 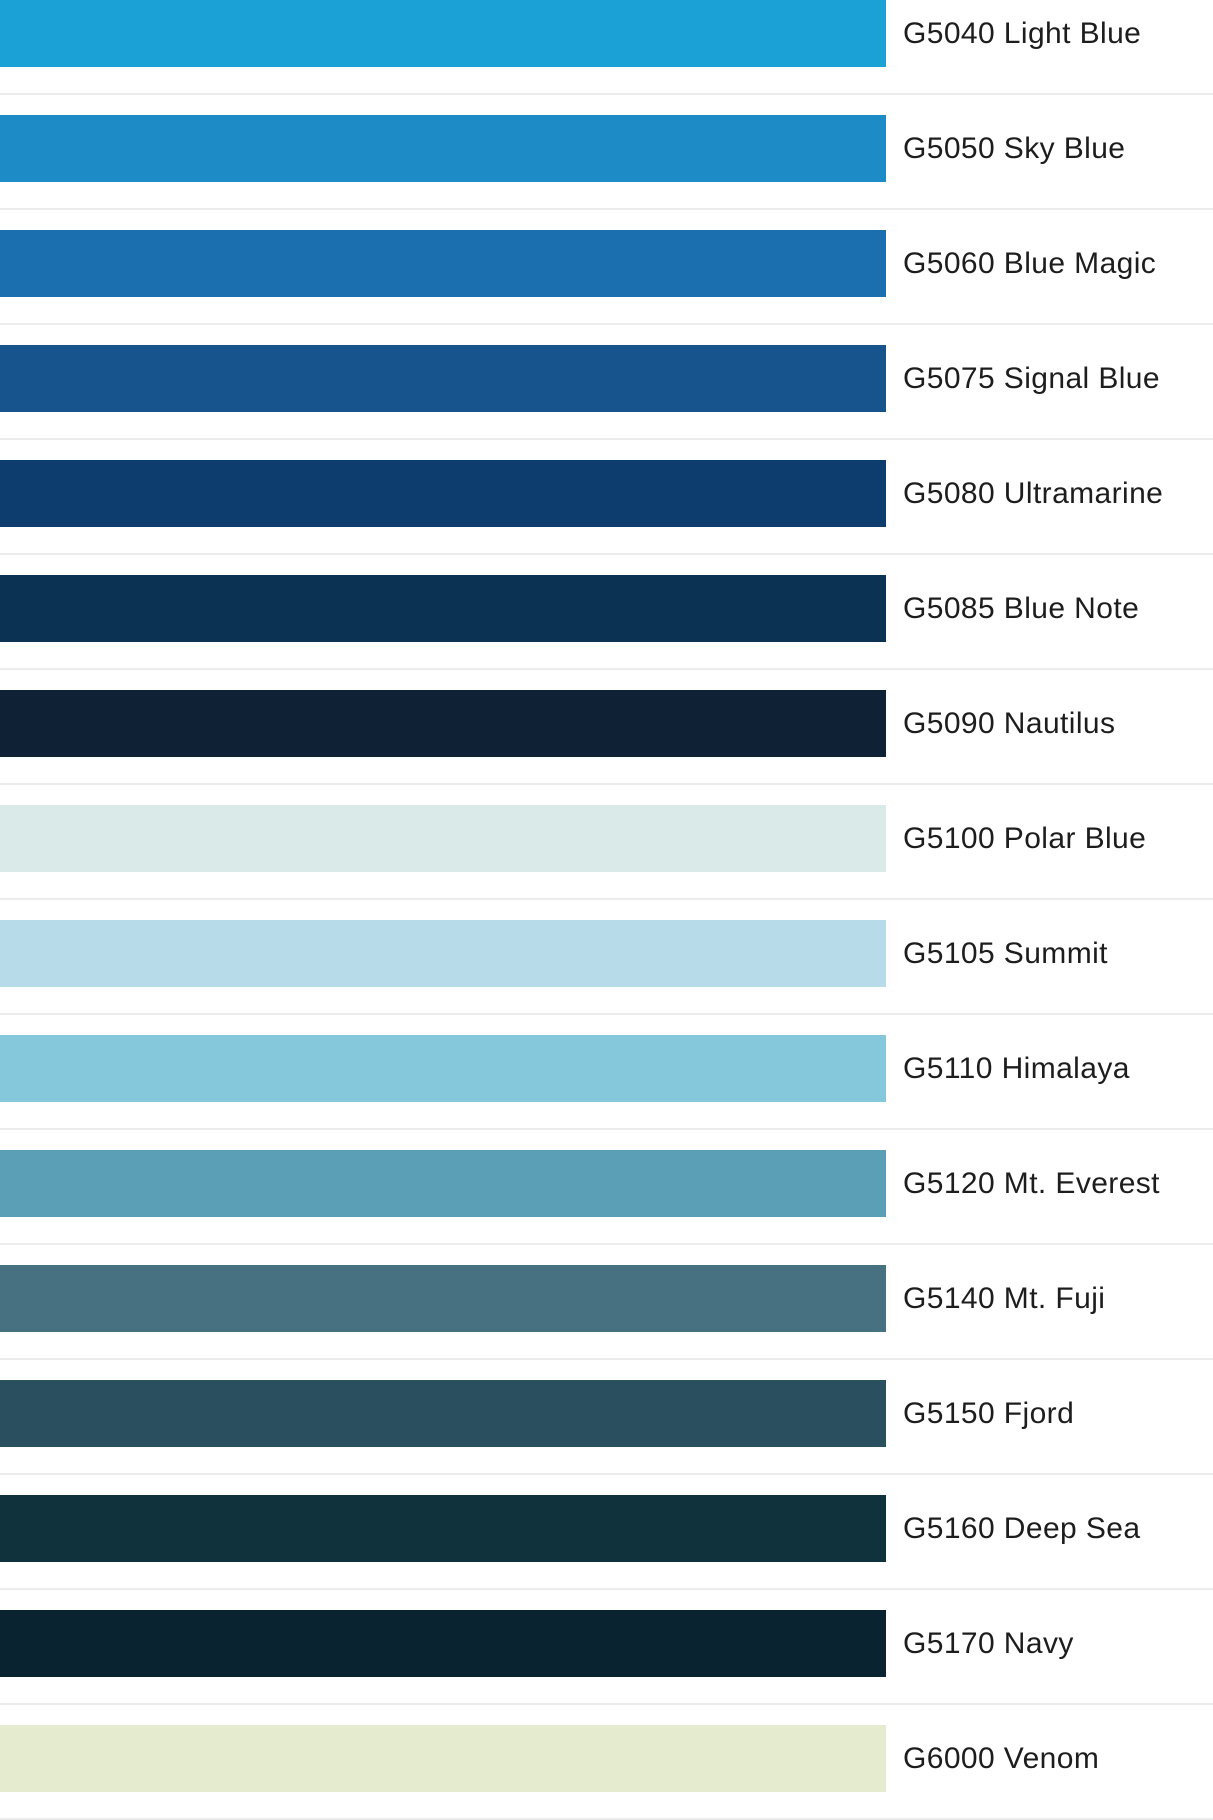 What do you see at coordinates (1004, 1298) in the screenshot?
I see `color-label: G5140 Mt. Fuji` at bounding box center [1004, 1298].